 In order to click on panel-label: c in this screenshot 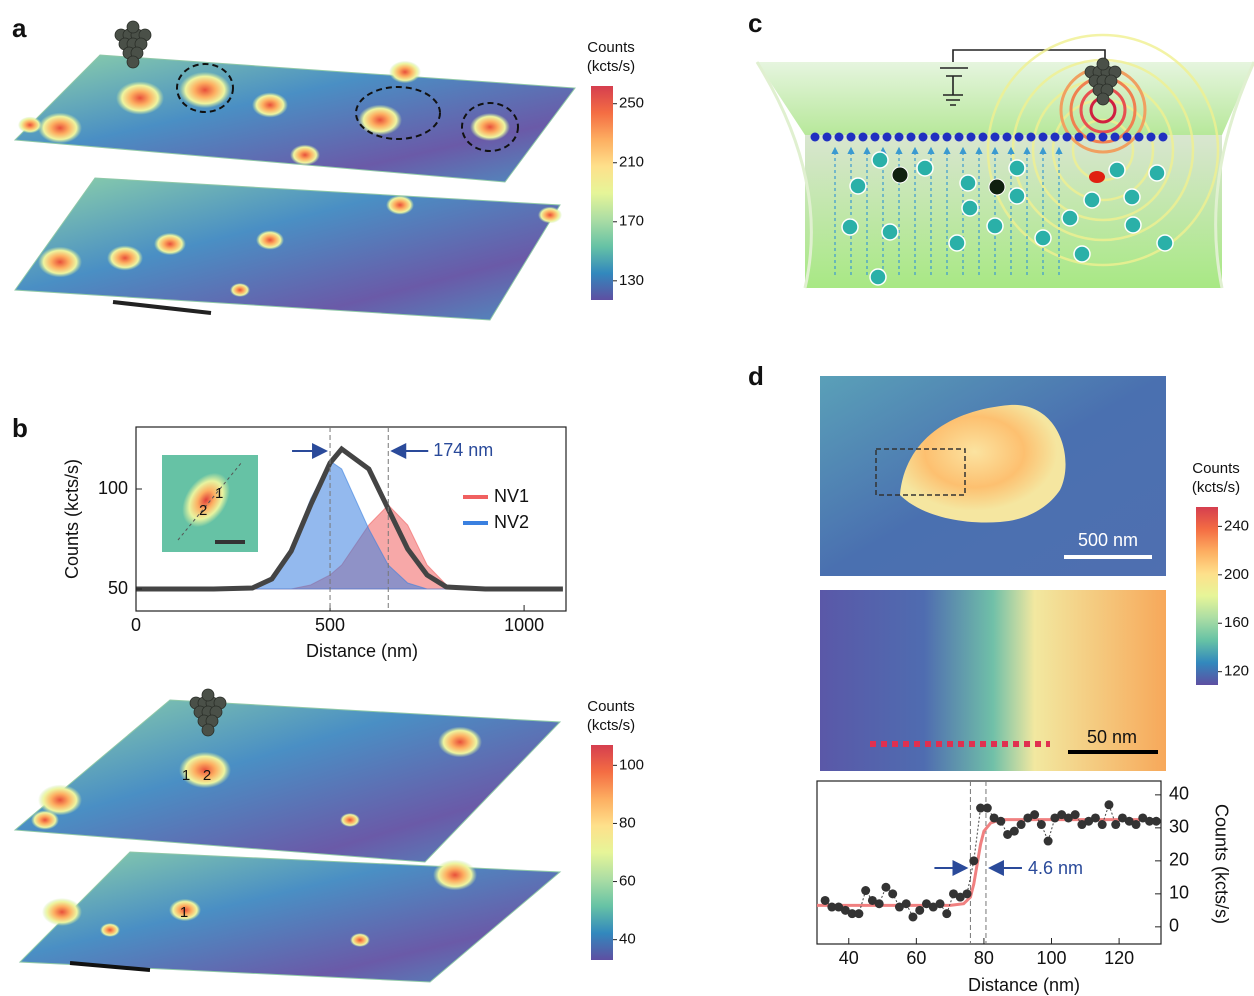, I will do `click(755, 23)`.